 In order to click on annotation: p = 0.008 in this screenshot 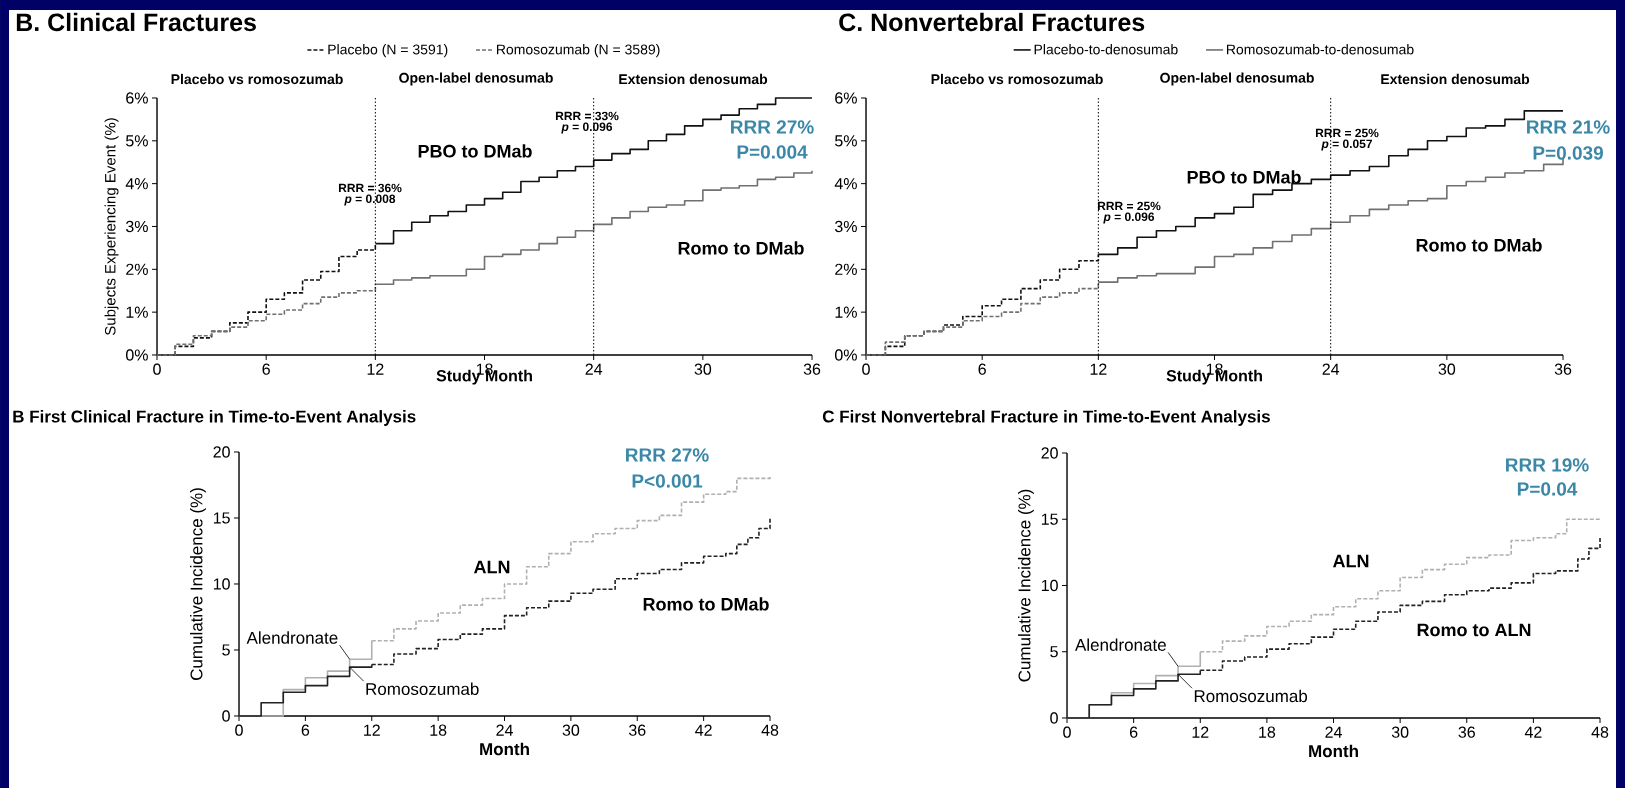, I will do `click(370, 200)`.